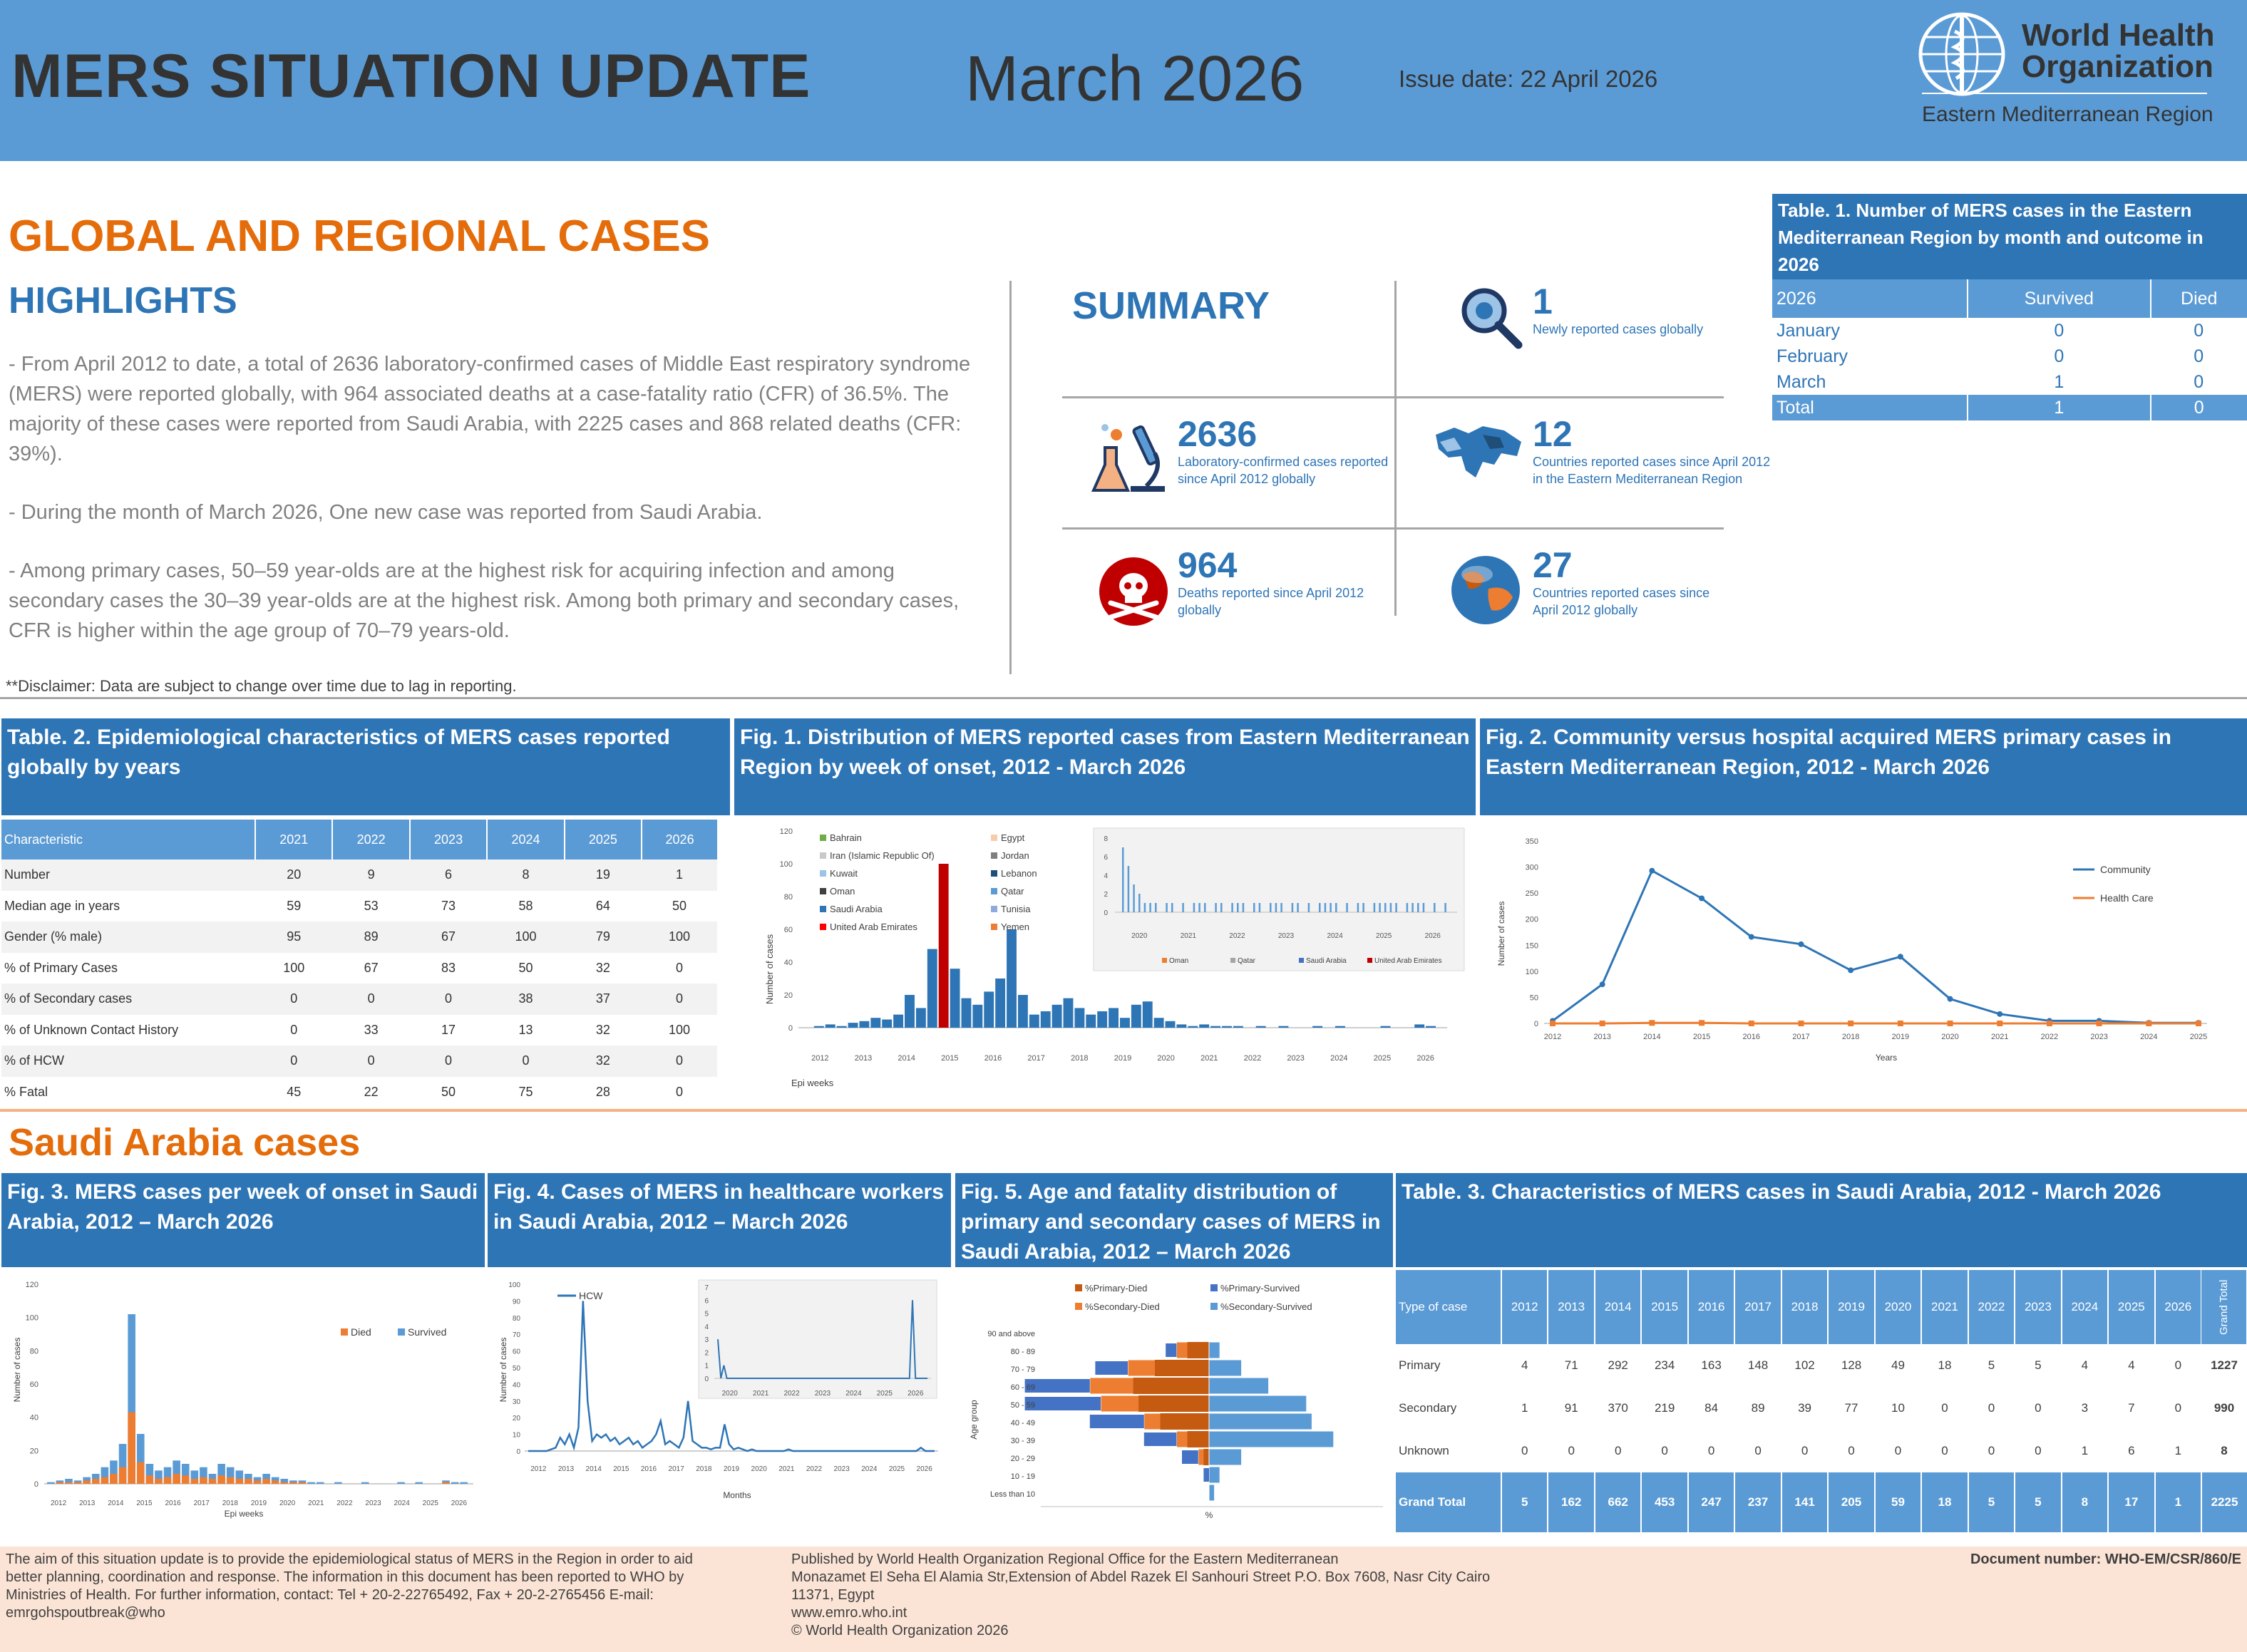  Describe the element at coordinates (1209, 1515) in the screenshot. I see `fig5-xlabel: %` at that location.